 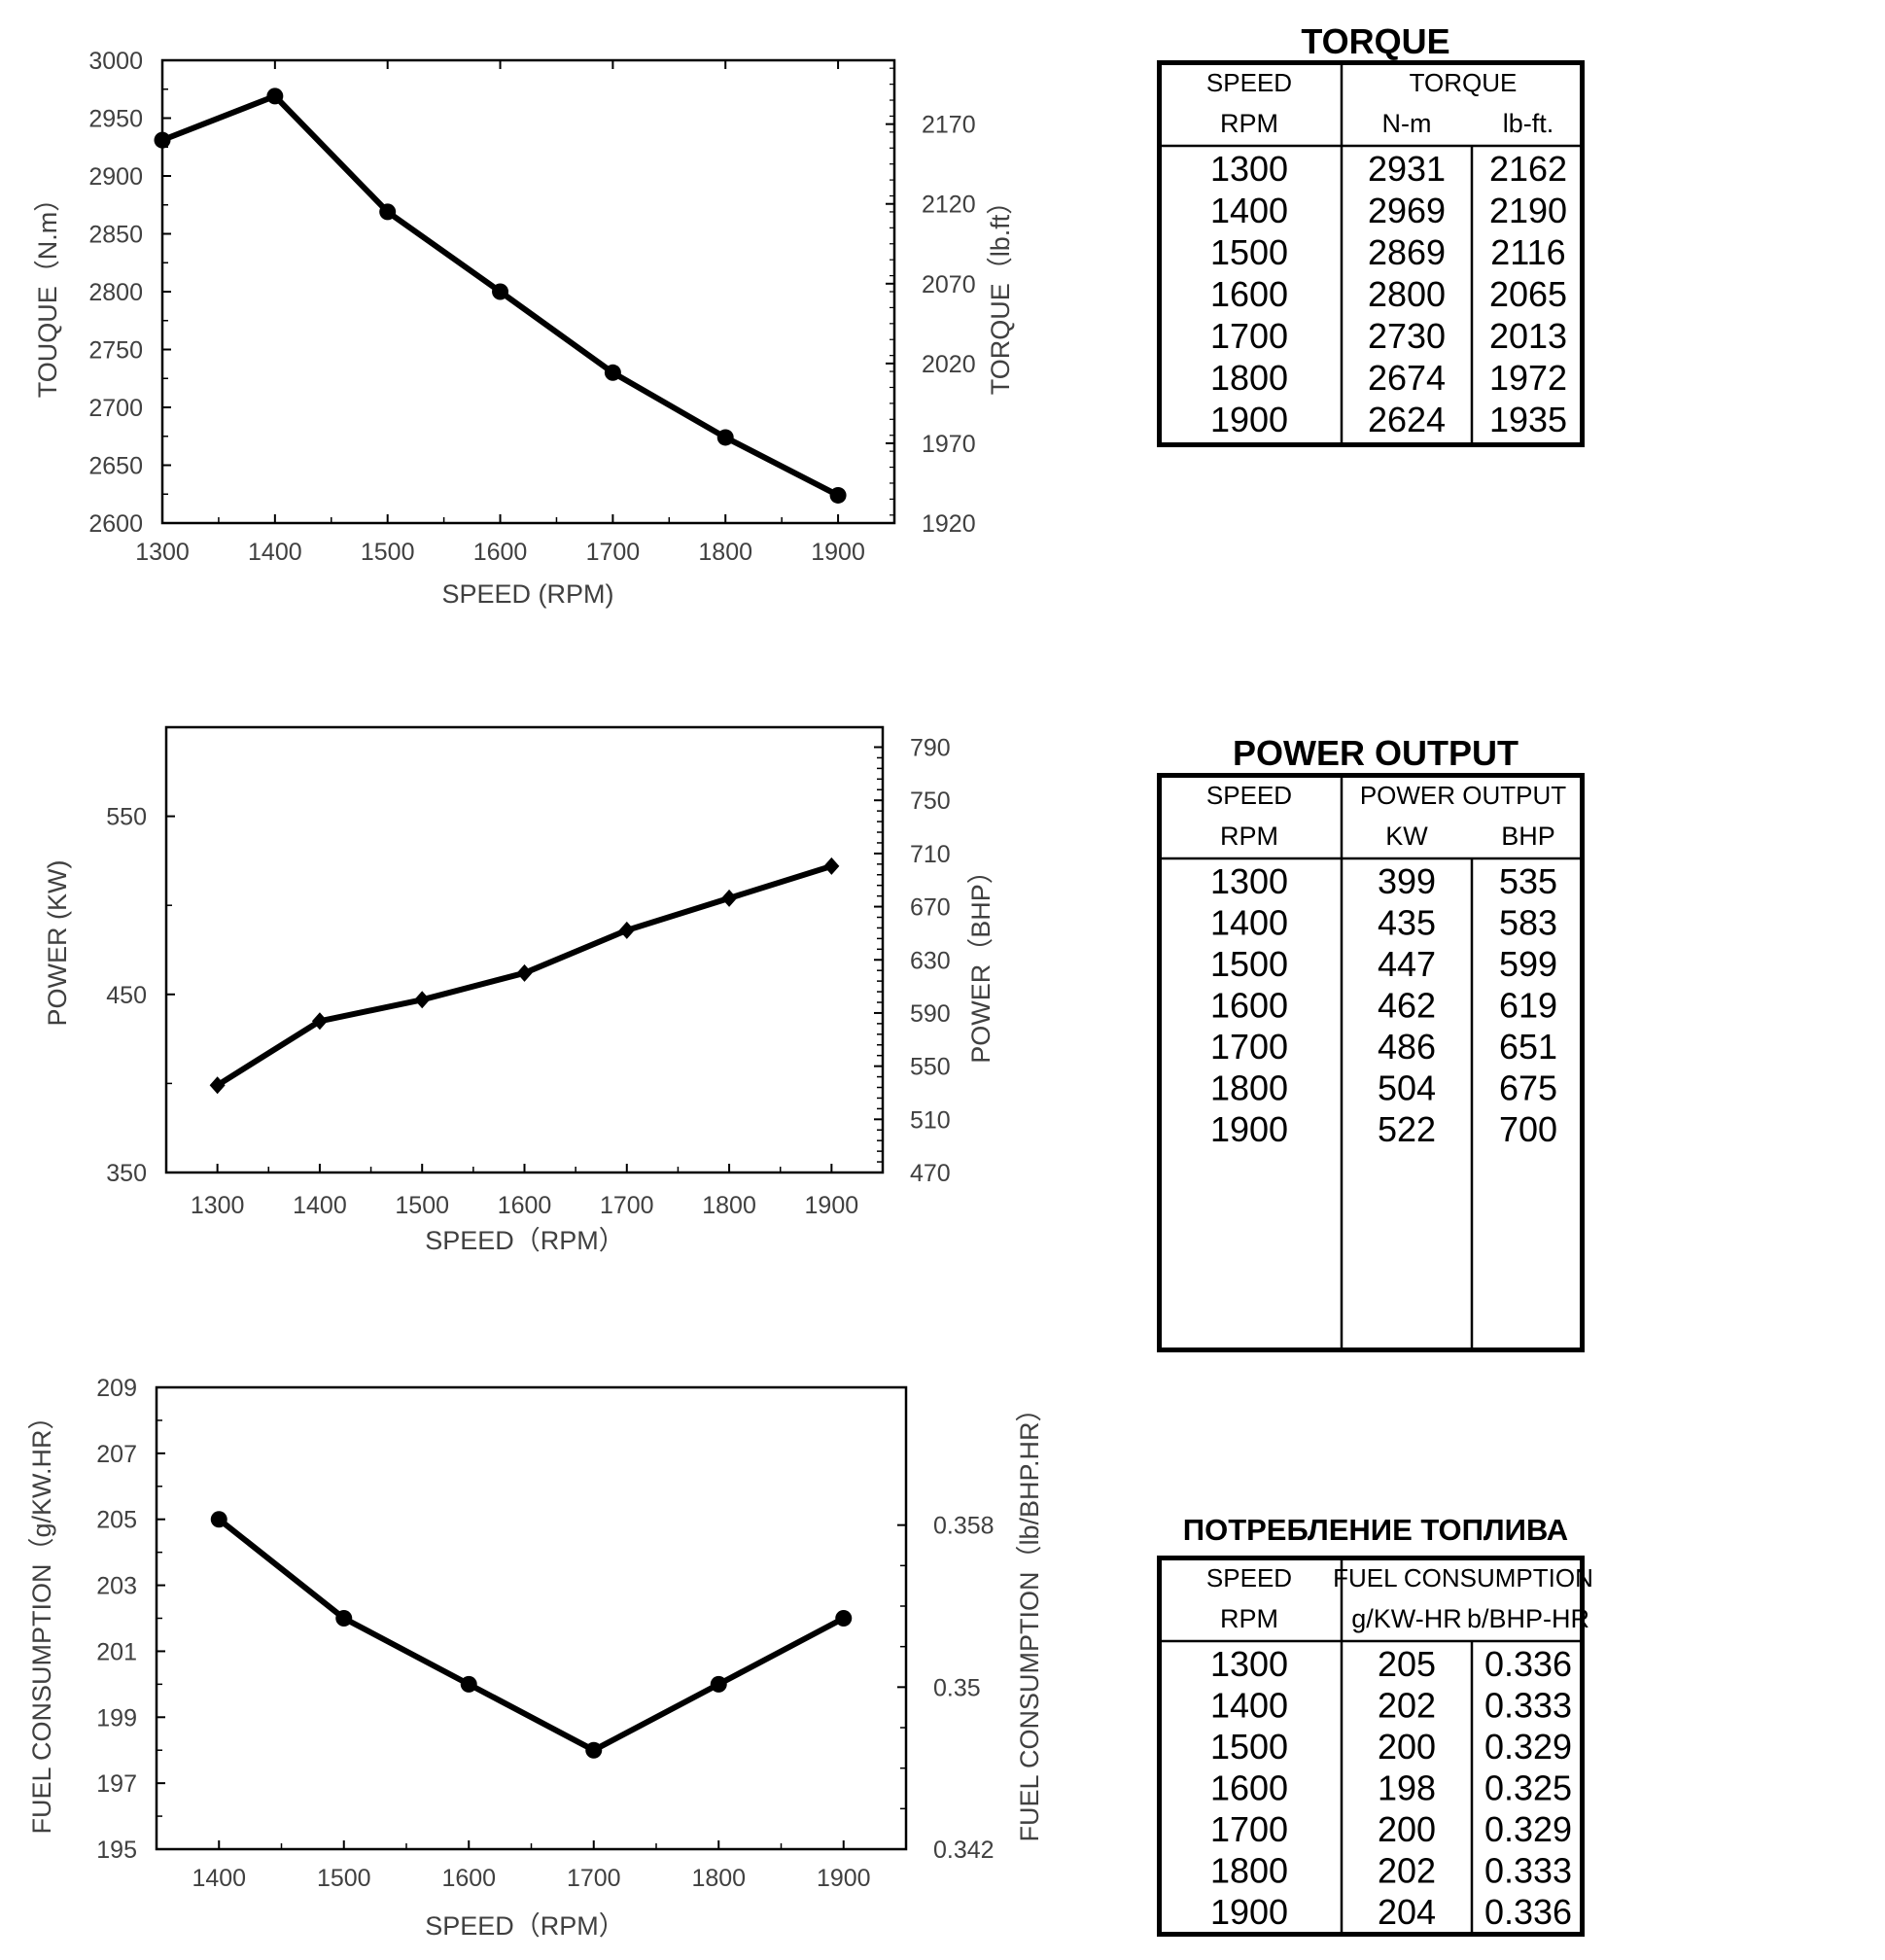 I want to click on y-tick-label: 2650, so click(x=116, y=466).